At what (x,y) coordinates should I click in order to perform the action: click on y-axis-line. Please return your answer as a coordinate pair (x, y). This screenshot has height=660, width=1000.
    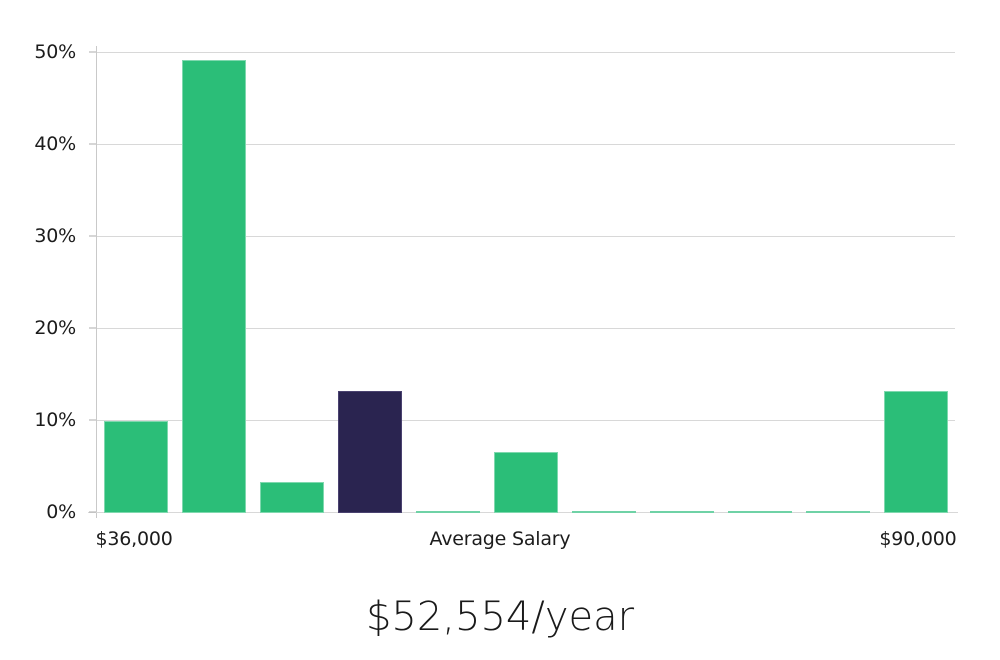
    Looking at the image, I should click on (96, 282).